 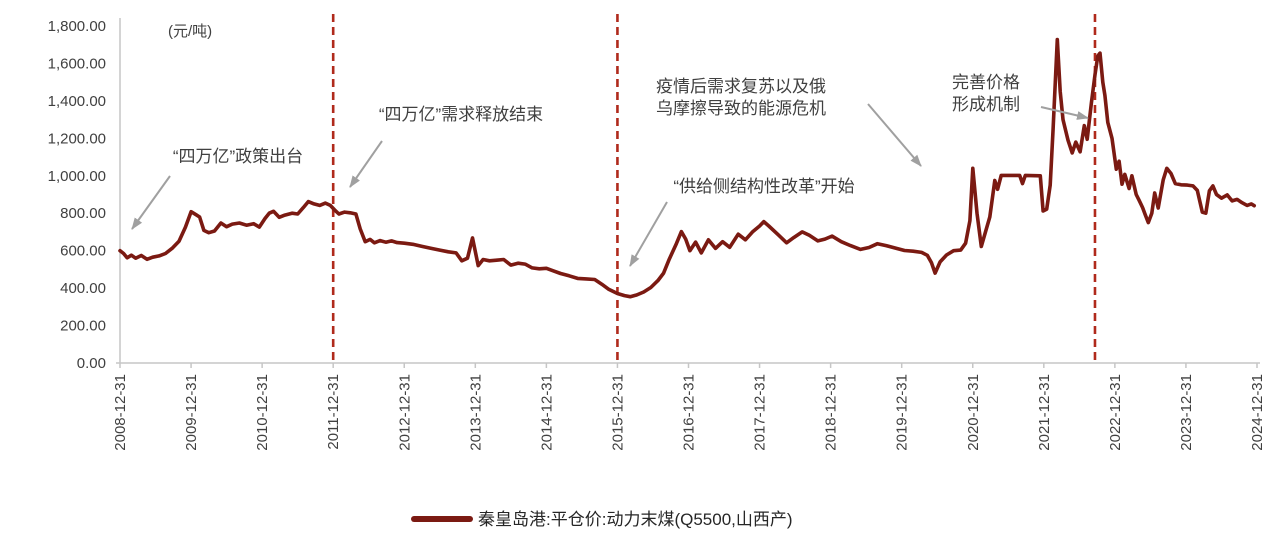 What do you see at coordinates (77, 26) in the screenshot?
I see `y-axis-tick-label: 1,800.00` at bounding box center [77, 26].